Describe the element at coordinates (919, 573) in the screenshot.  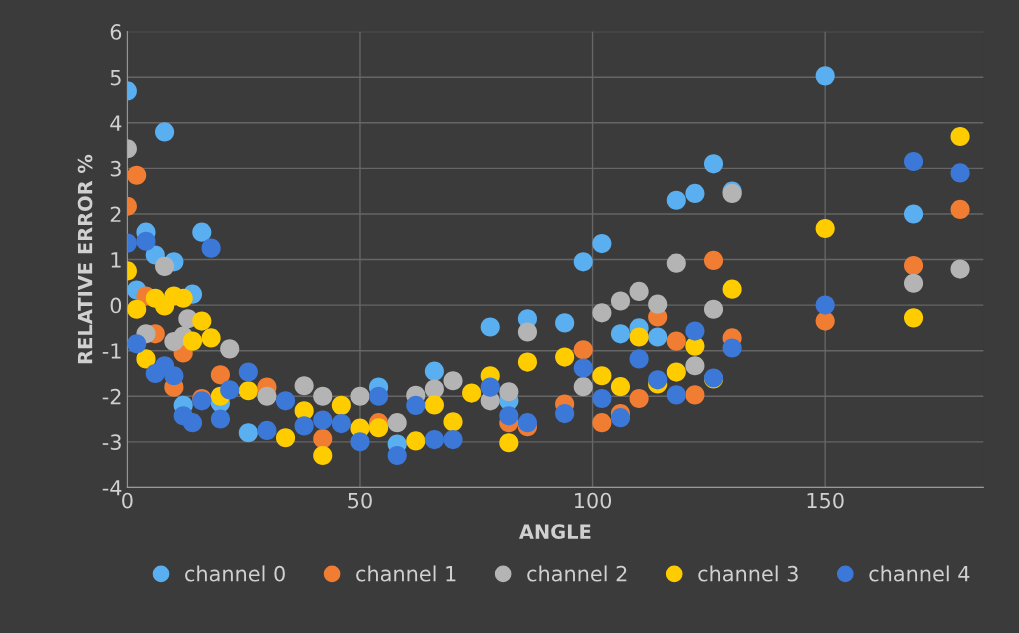
I see `legend-label: channel 4` at that location.